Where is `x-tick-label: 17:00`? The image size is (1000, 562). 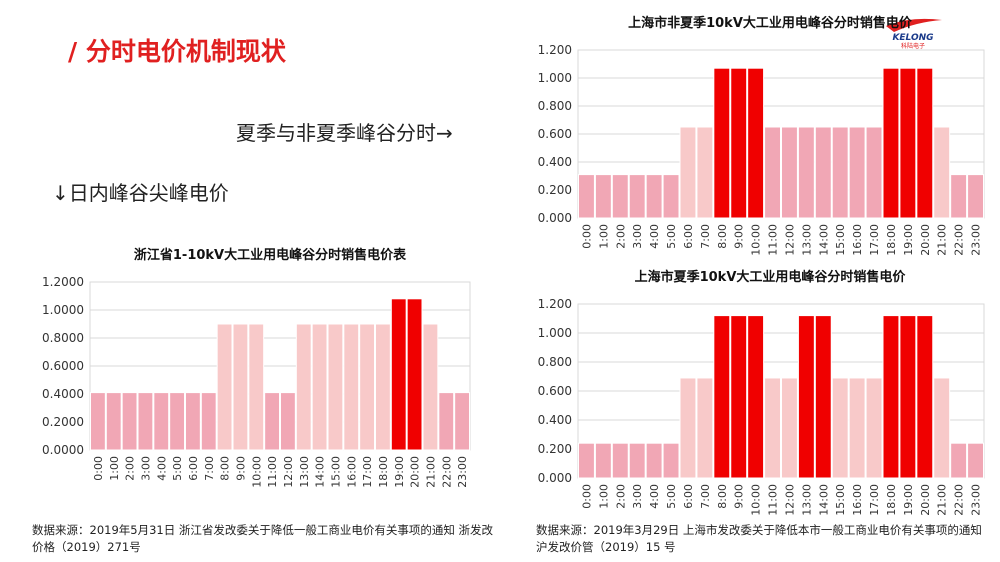
x-tick-label: 17:00 is located at coordinates (874, 240).